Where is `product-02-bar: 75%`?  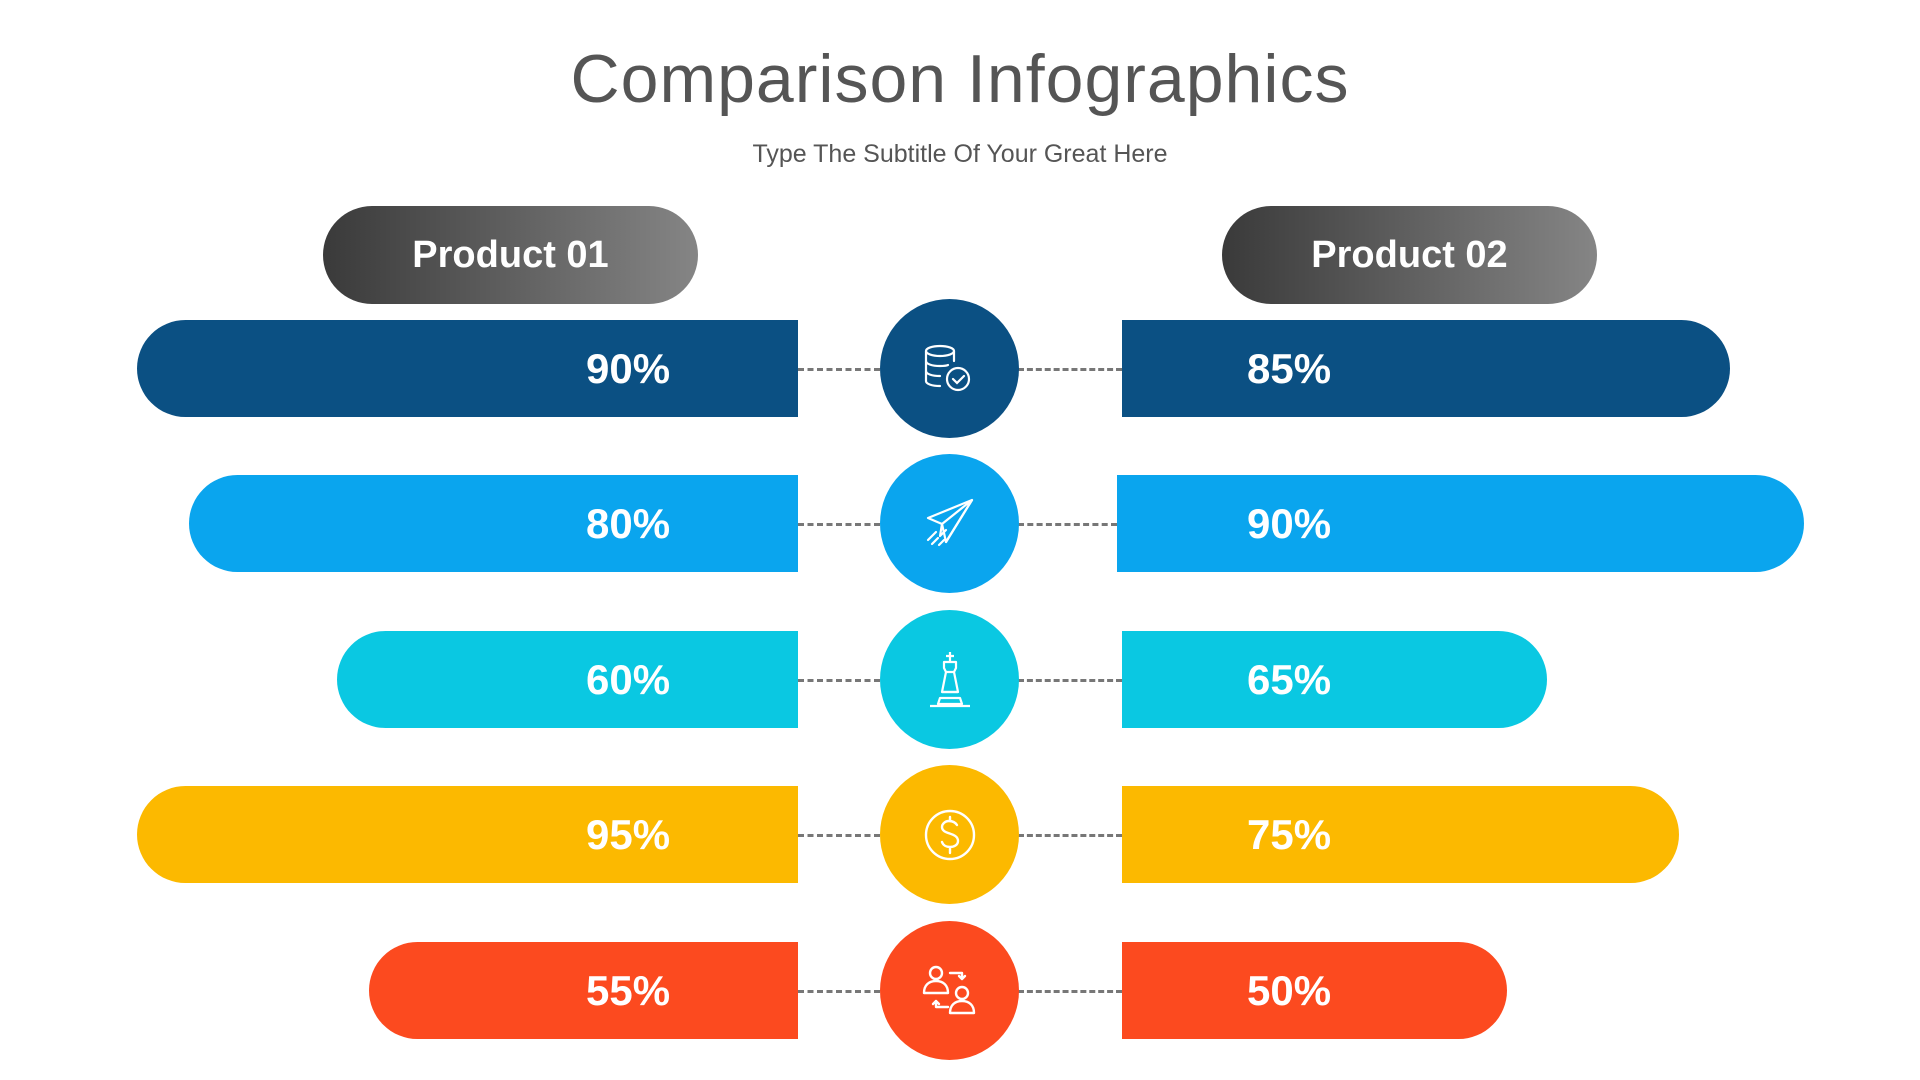
product-02-bar: 75% is located at coordinates (1400, 834).